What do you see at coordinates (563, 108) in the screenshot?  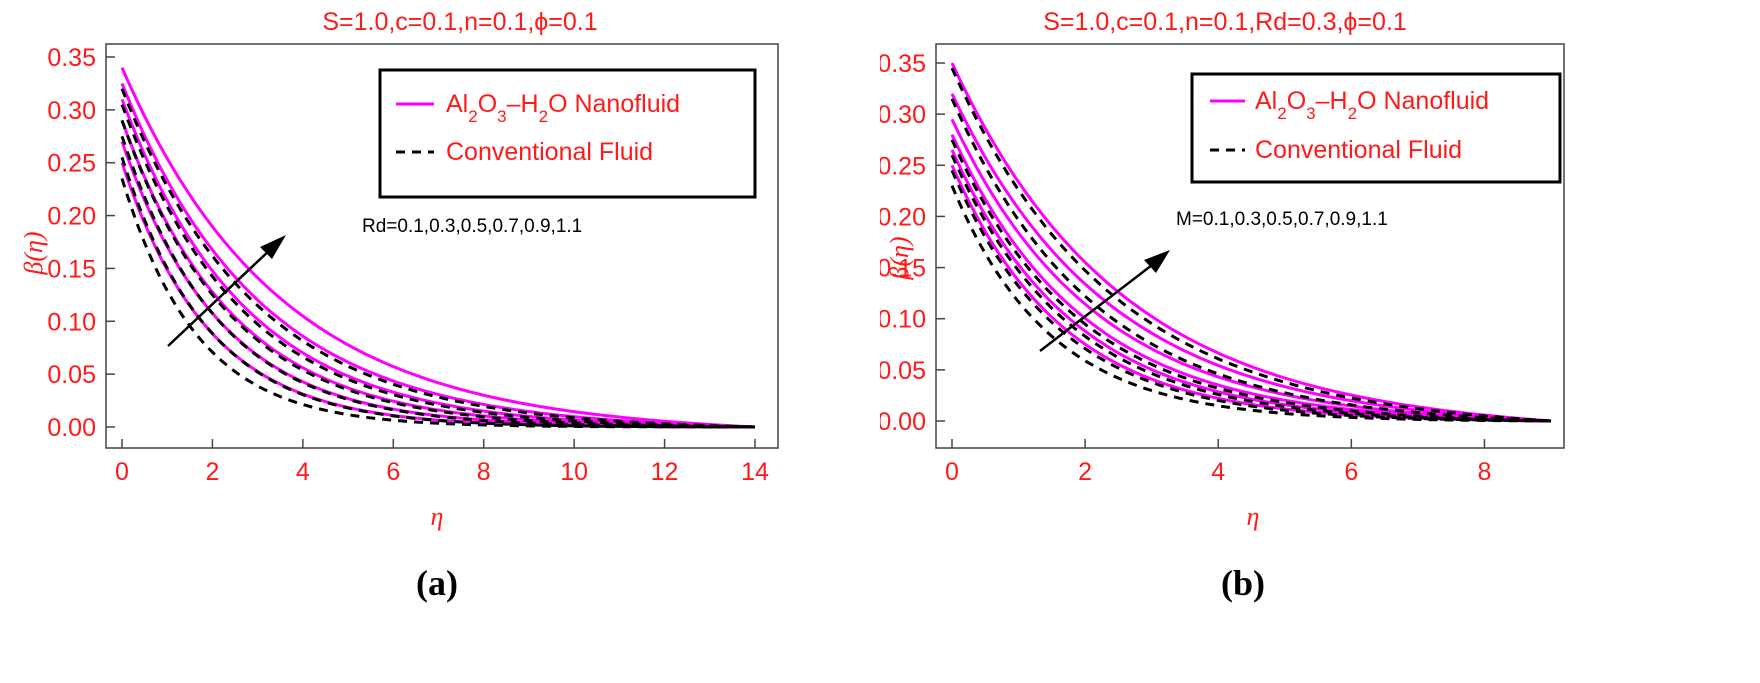 I see `chart-a-legend-nanofluid: Al2O3–H2O Nanofluid` at bounding box center [563, 108].